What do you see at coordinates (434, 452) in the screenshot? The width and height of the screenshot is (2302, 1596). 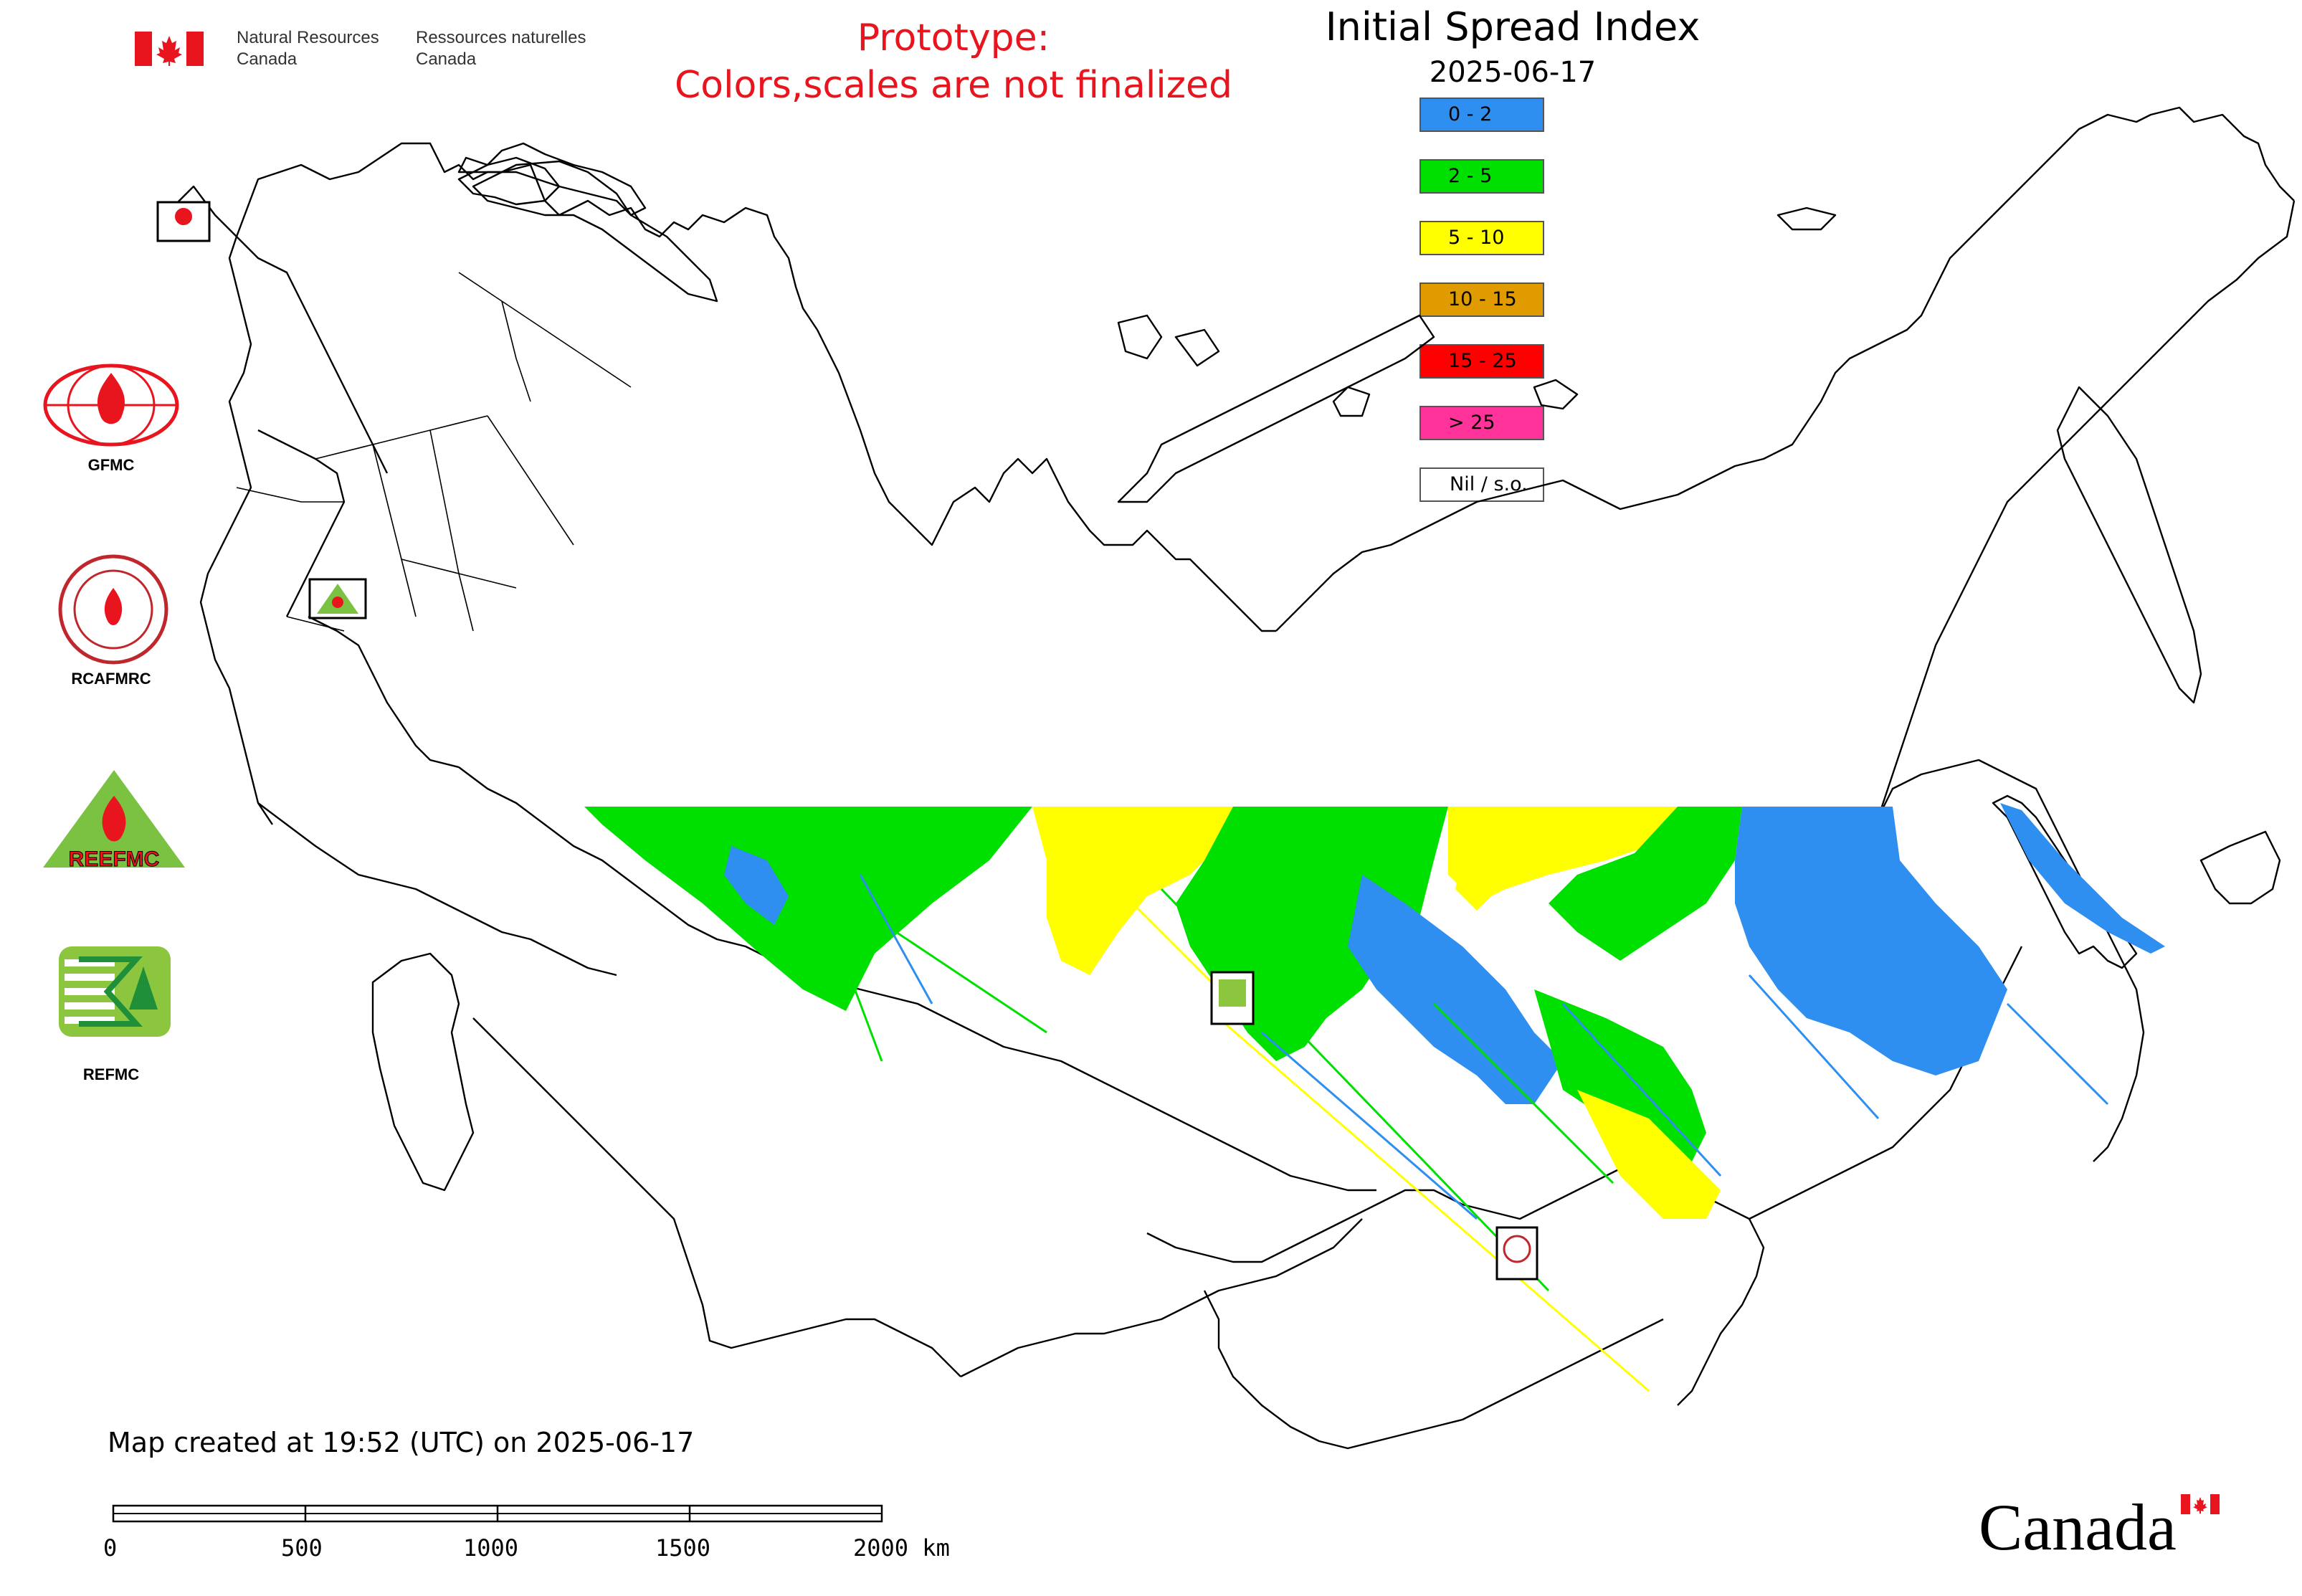 I see `region-lines-west` at bounding box center [434, 452].